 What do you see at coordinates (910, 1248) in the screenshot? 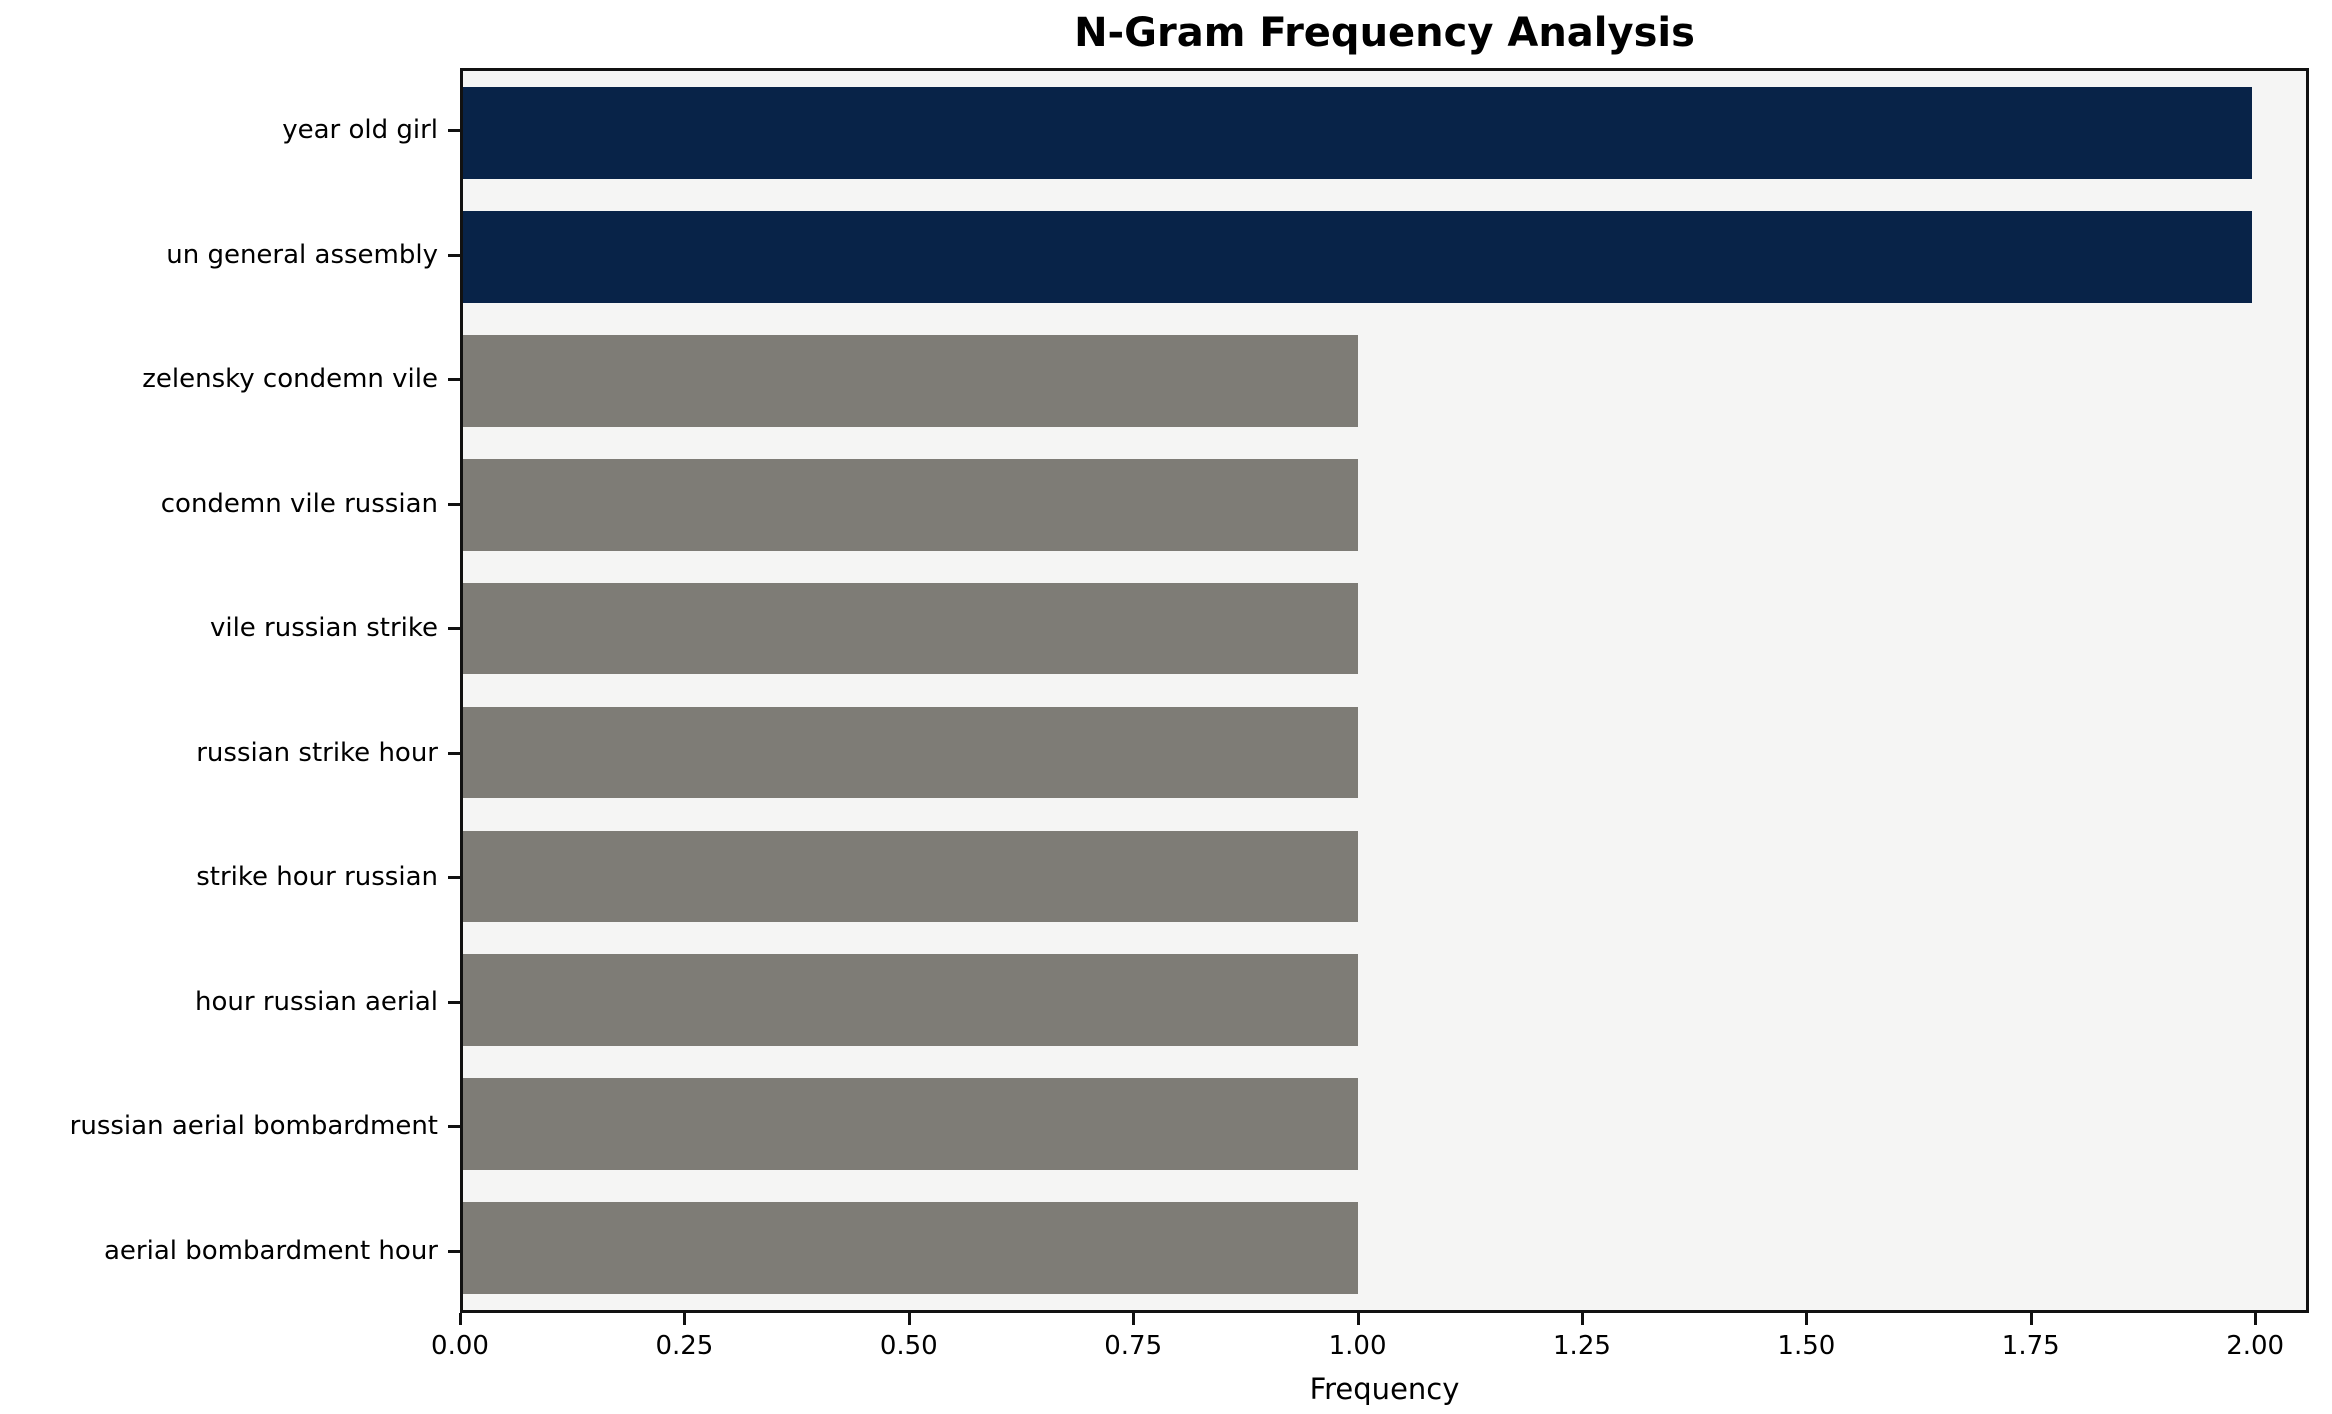
I see `bar-aerial-bombardment-hour` at bounding box center [910, 1248].